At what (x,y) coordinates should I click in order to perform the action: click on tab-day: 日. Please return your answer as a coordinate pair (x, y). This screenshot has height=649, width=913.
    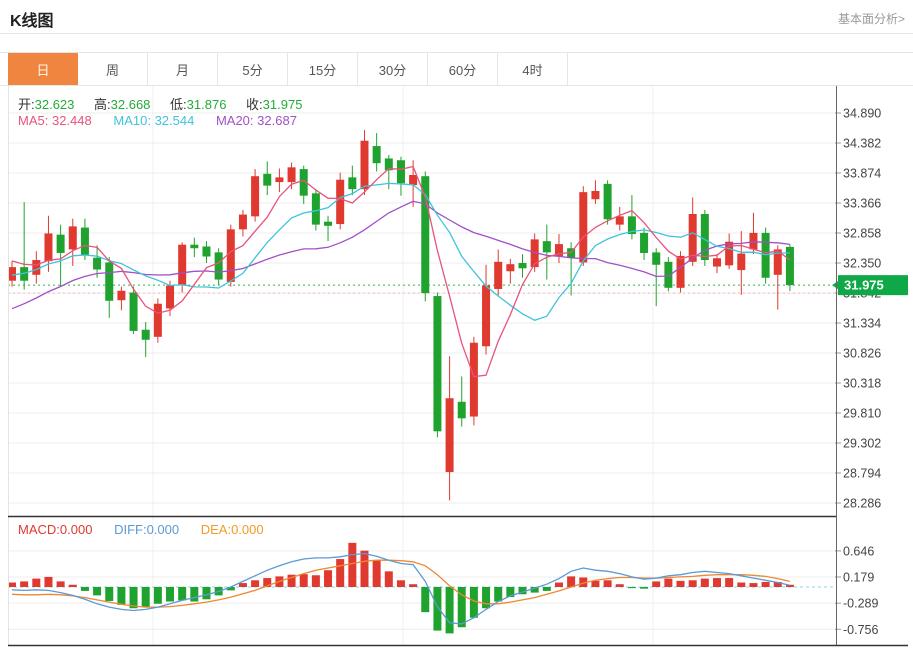
    Looking at the image, I should click on (43, 69).